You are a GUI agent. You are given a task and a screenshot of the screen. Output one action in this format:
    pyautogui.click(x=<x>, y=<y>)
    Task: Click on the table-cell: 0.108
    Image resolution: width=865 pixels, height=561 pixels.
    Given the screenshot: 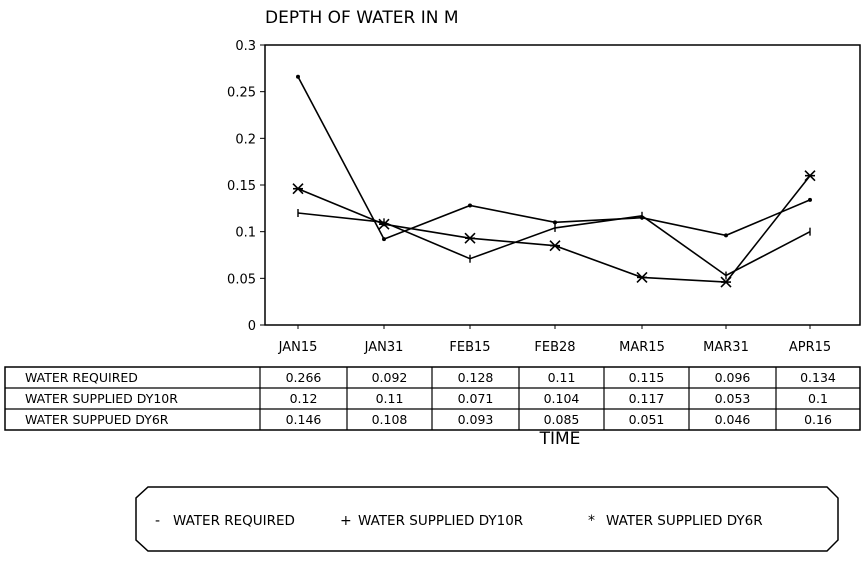 What is the action you would take?
    pyautogui.click(x=390, y=419)
    